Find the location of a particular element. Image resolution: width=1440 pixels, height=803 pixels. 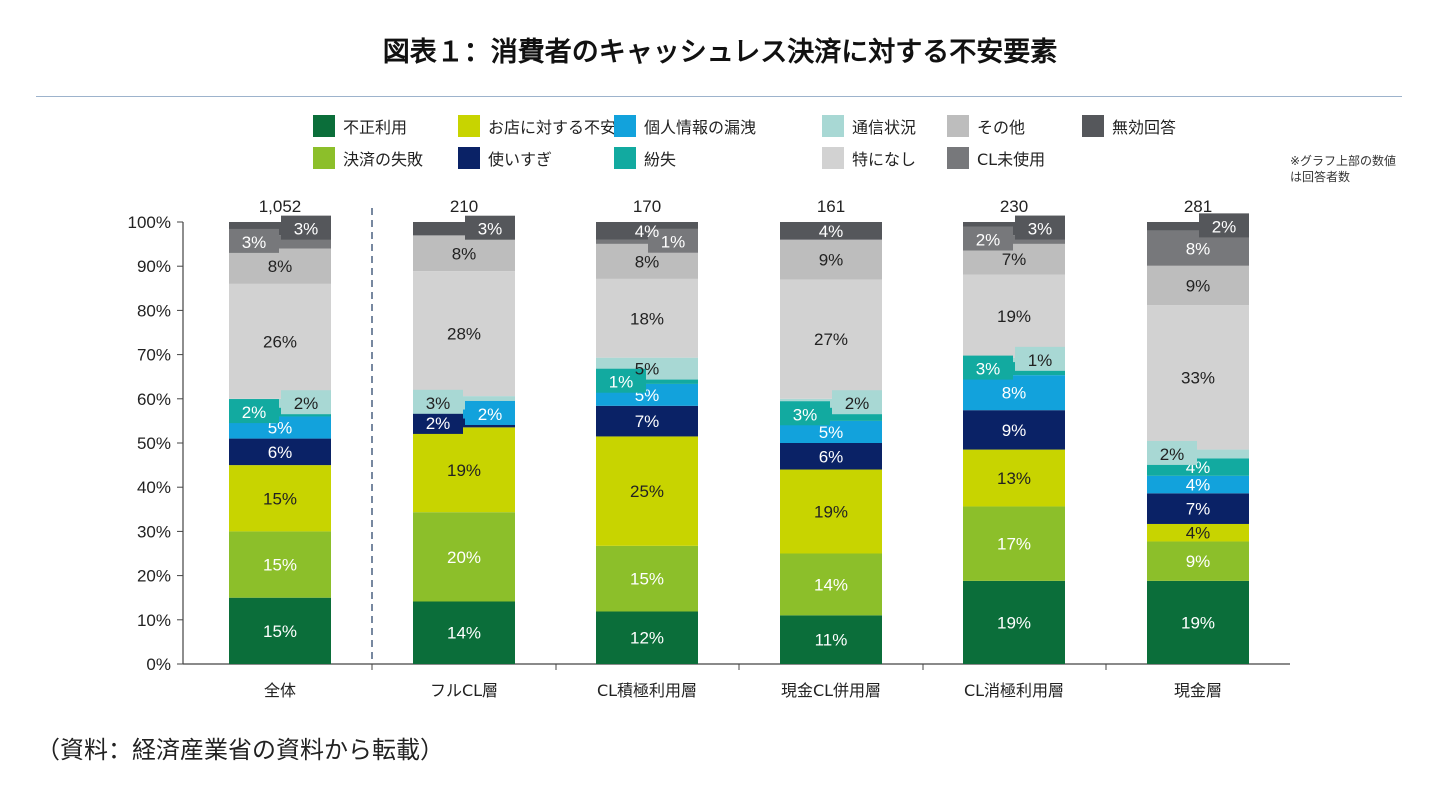

y-tick-label: 90% is located at coordinates (154, 266).